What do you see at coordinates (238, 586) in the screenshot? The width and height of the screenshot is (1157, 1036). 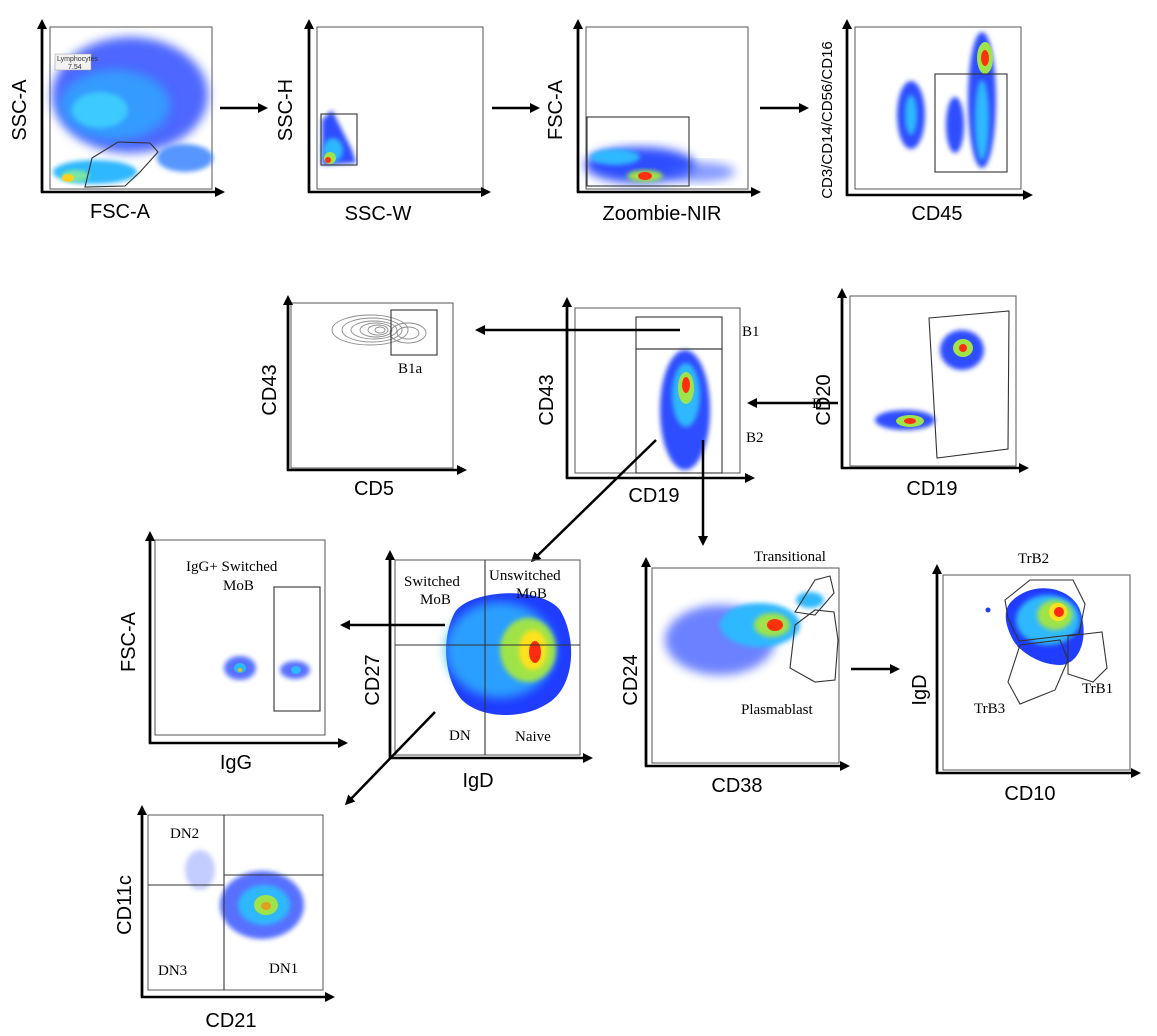 I see `p8-gate-label-line2: MoB` at bounding box center [238, 586].